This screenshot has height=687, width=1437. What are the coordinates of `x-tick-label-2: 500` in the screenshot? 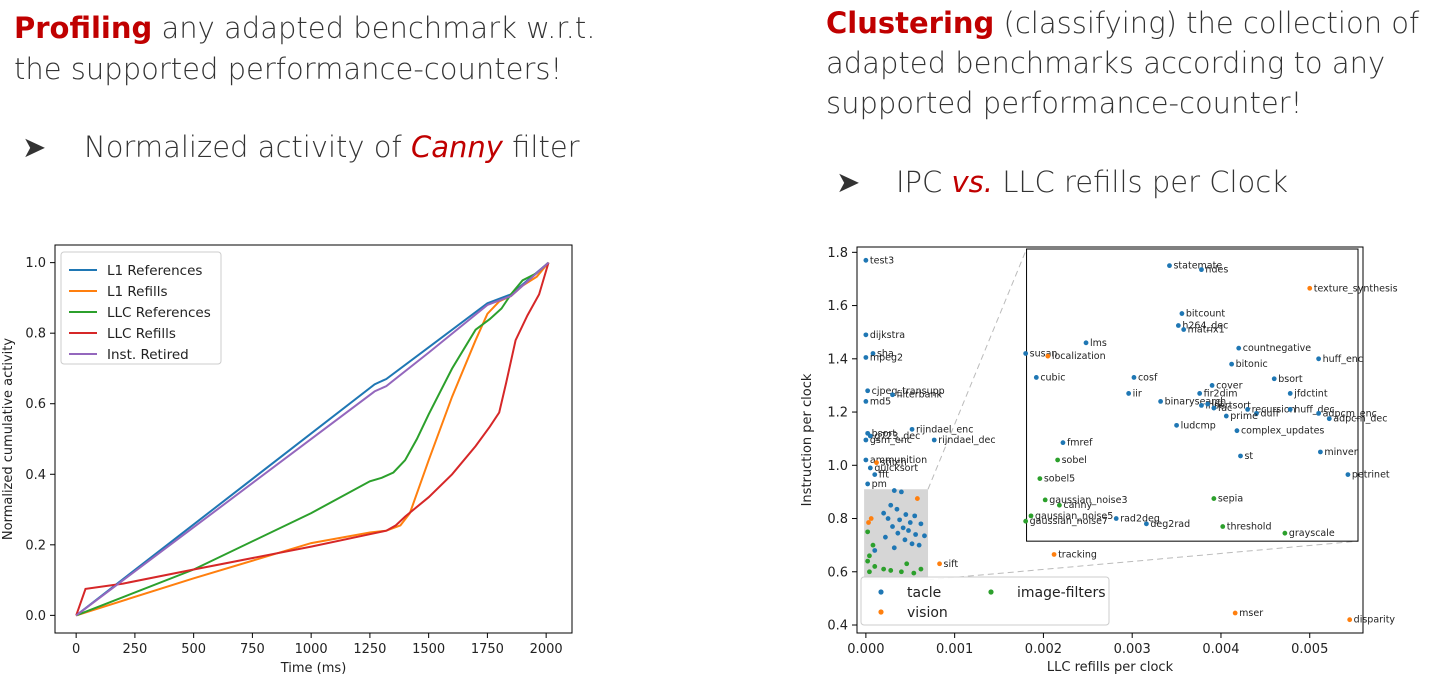 It's located at (193, 649).